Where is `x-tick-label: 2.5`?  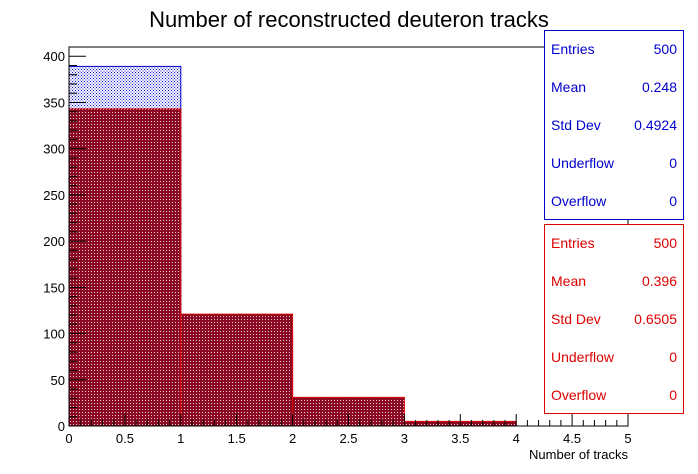 x-tick-label: 2.5 is located at coordinates (348, 438).